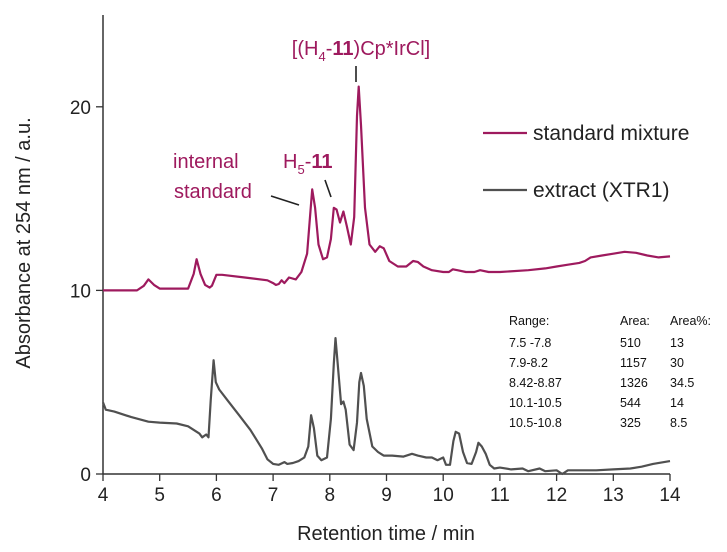 The height and width of the screenshot is (552, 727). What do you see at coordinates (682, 383) in the screenshot?
I see `table-cell-area-percent: 34.5` at bounding box center [682, 383].